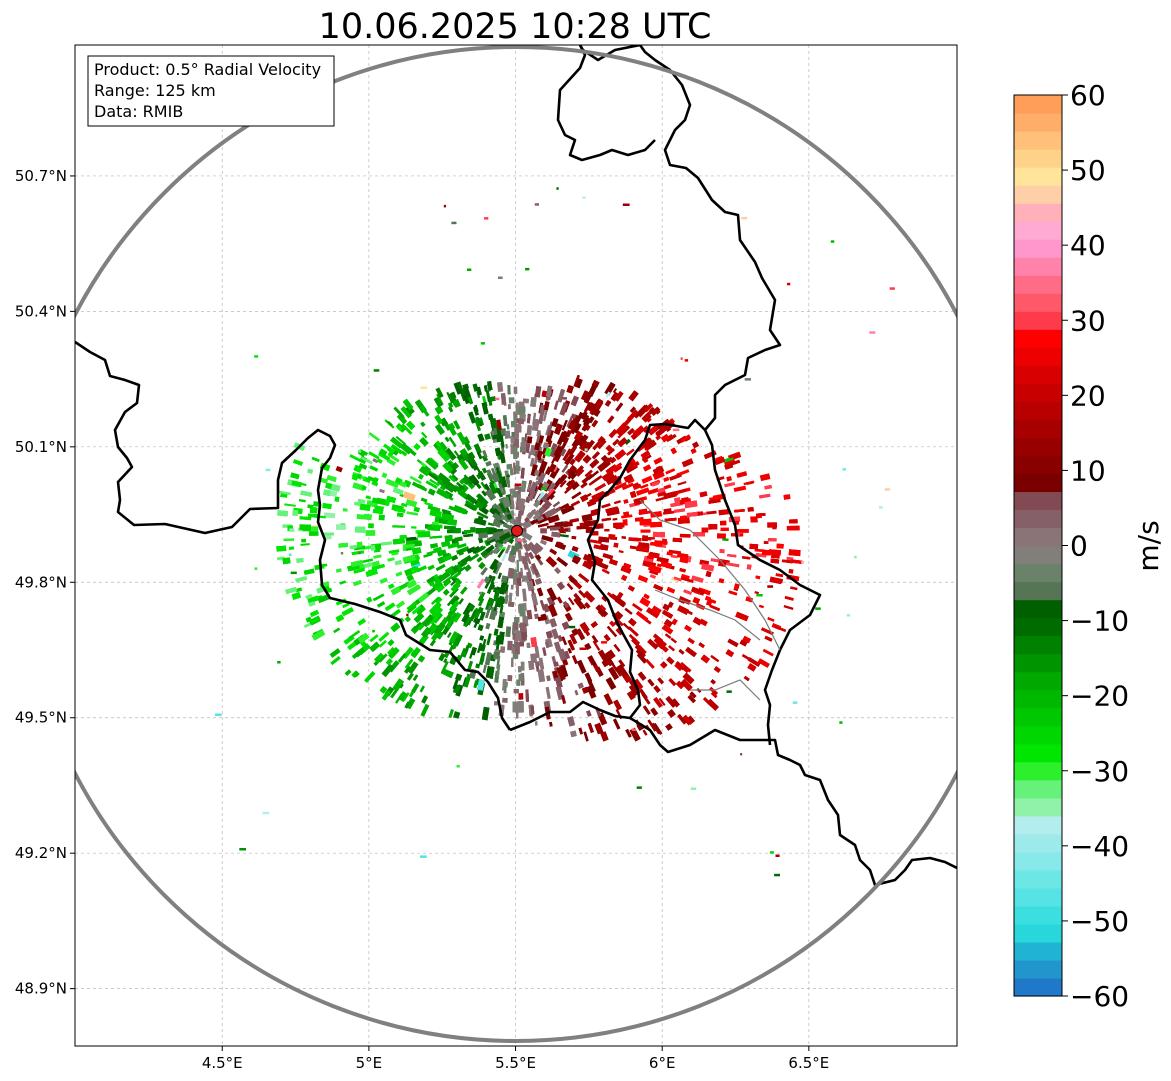  I want to click on info-range: Range: 125 km, so click(155, 90).